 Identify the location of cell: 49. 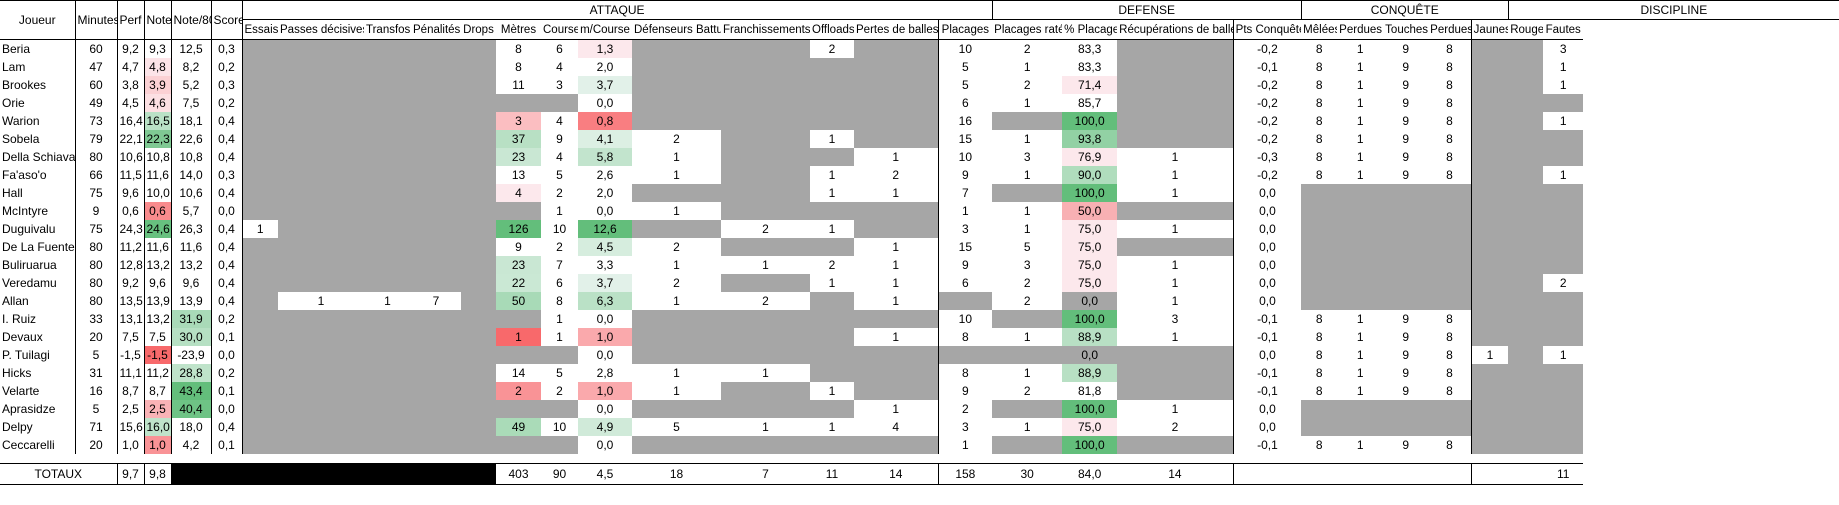
(95, 103).